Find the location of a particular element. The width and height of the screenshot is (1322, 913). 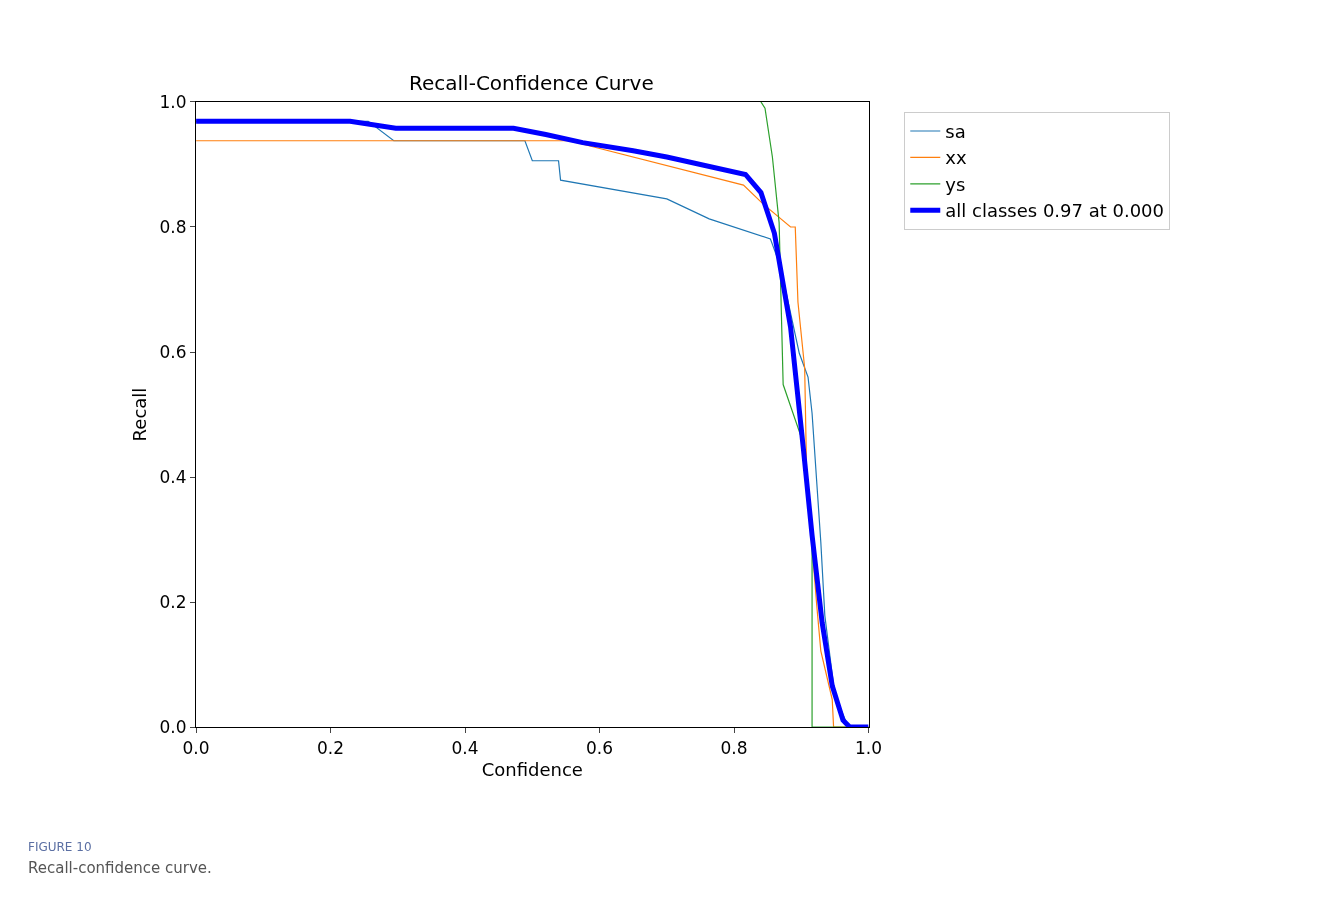

y-axis-title: Recall is located at coordinates (139, 414).